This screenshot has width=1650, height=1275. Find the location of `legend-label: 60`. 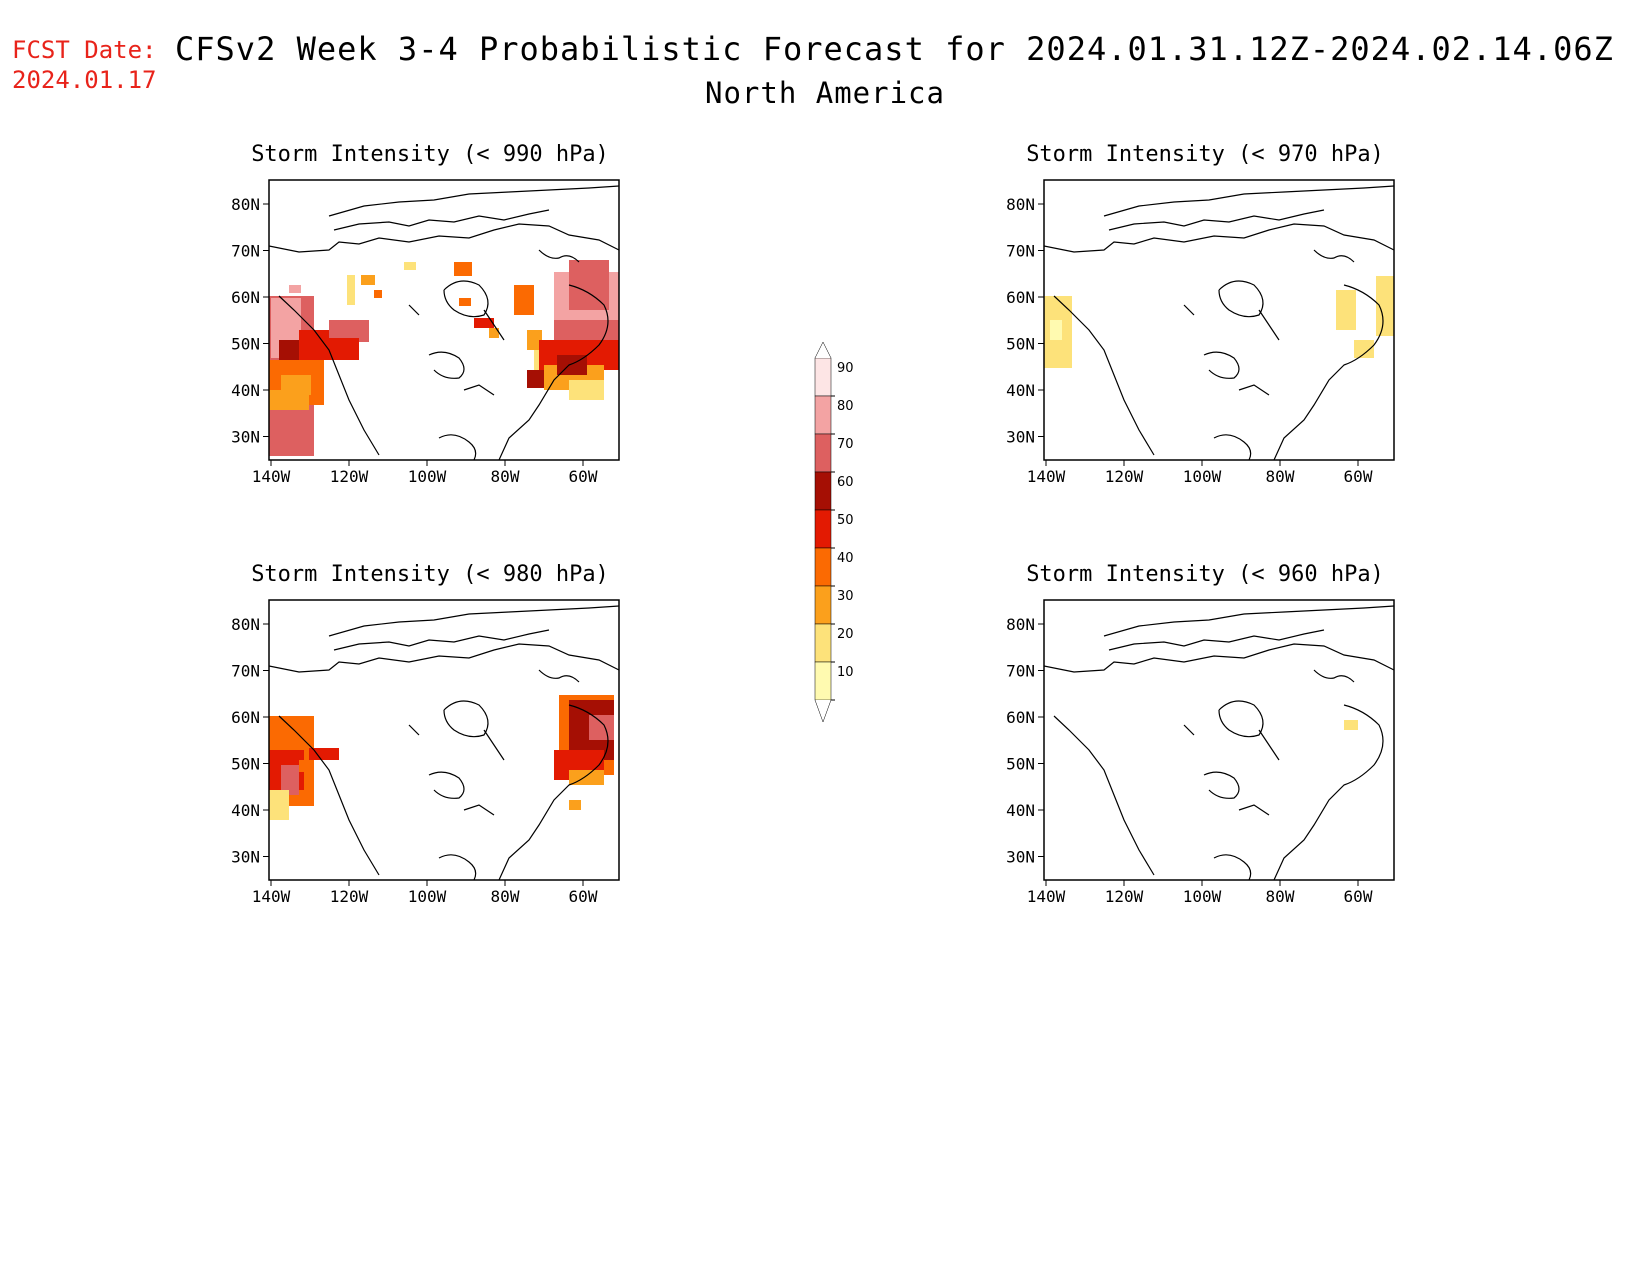

legend-label: 60 is located at coordinates (845, 482).